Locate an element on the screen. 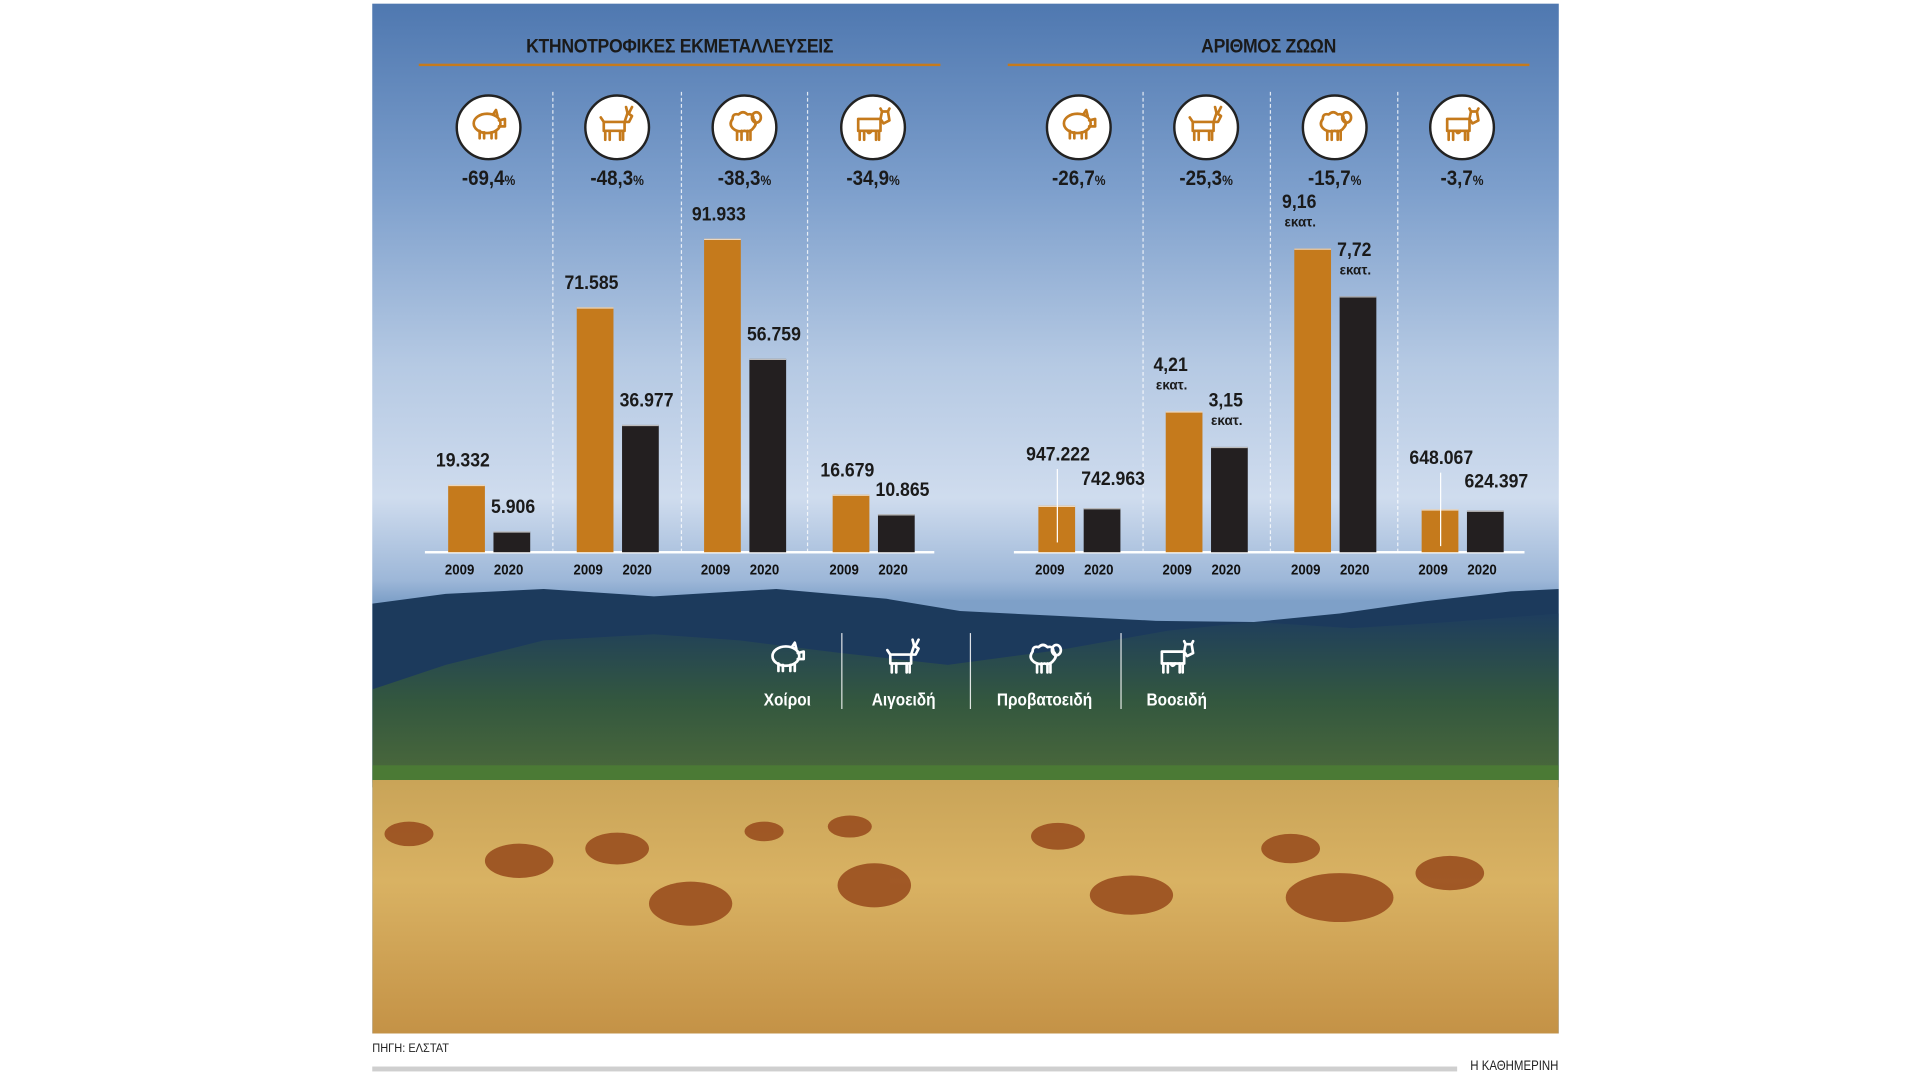 This screenshot has width=1920, height=1080. value-label: 10.865 is located at coordinates (901, 490).